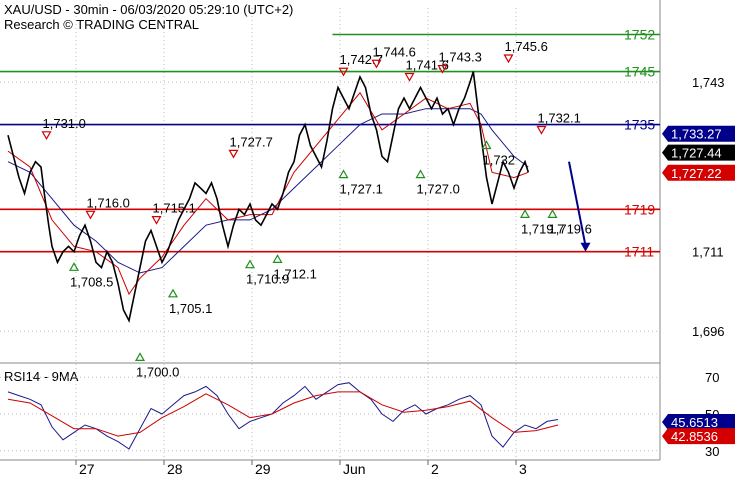  I want to click on y-tick-label: 1,696, so click(708, 331).